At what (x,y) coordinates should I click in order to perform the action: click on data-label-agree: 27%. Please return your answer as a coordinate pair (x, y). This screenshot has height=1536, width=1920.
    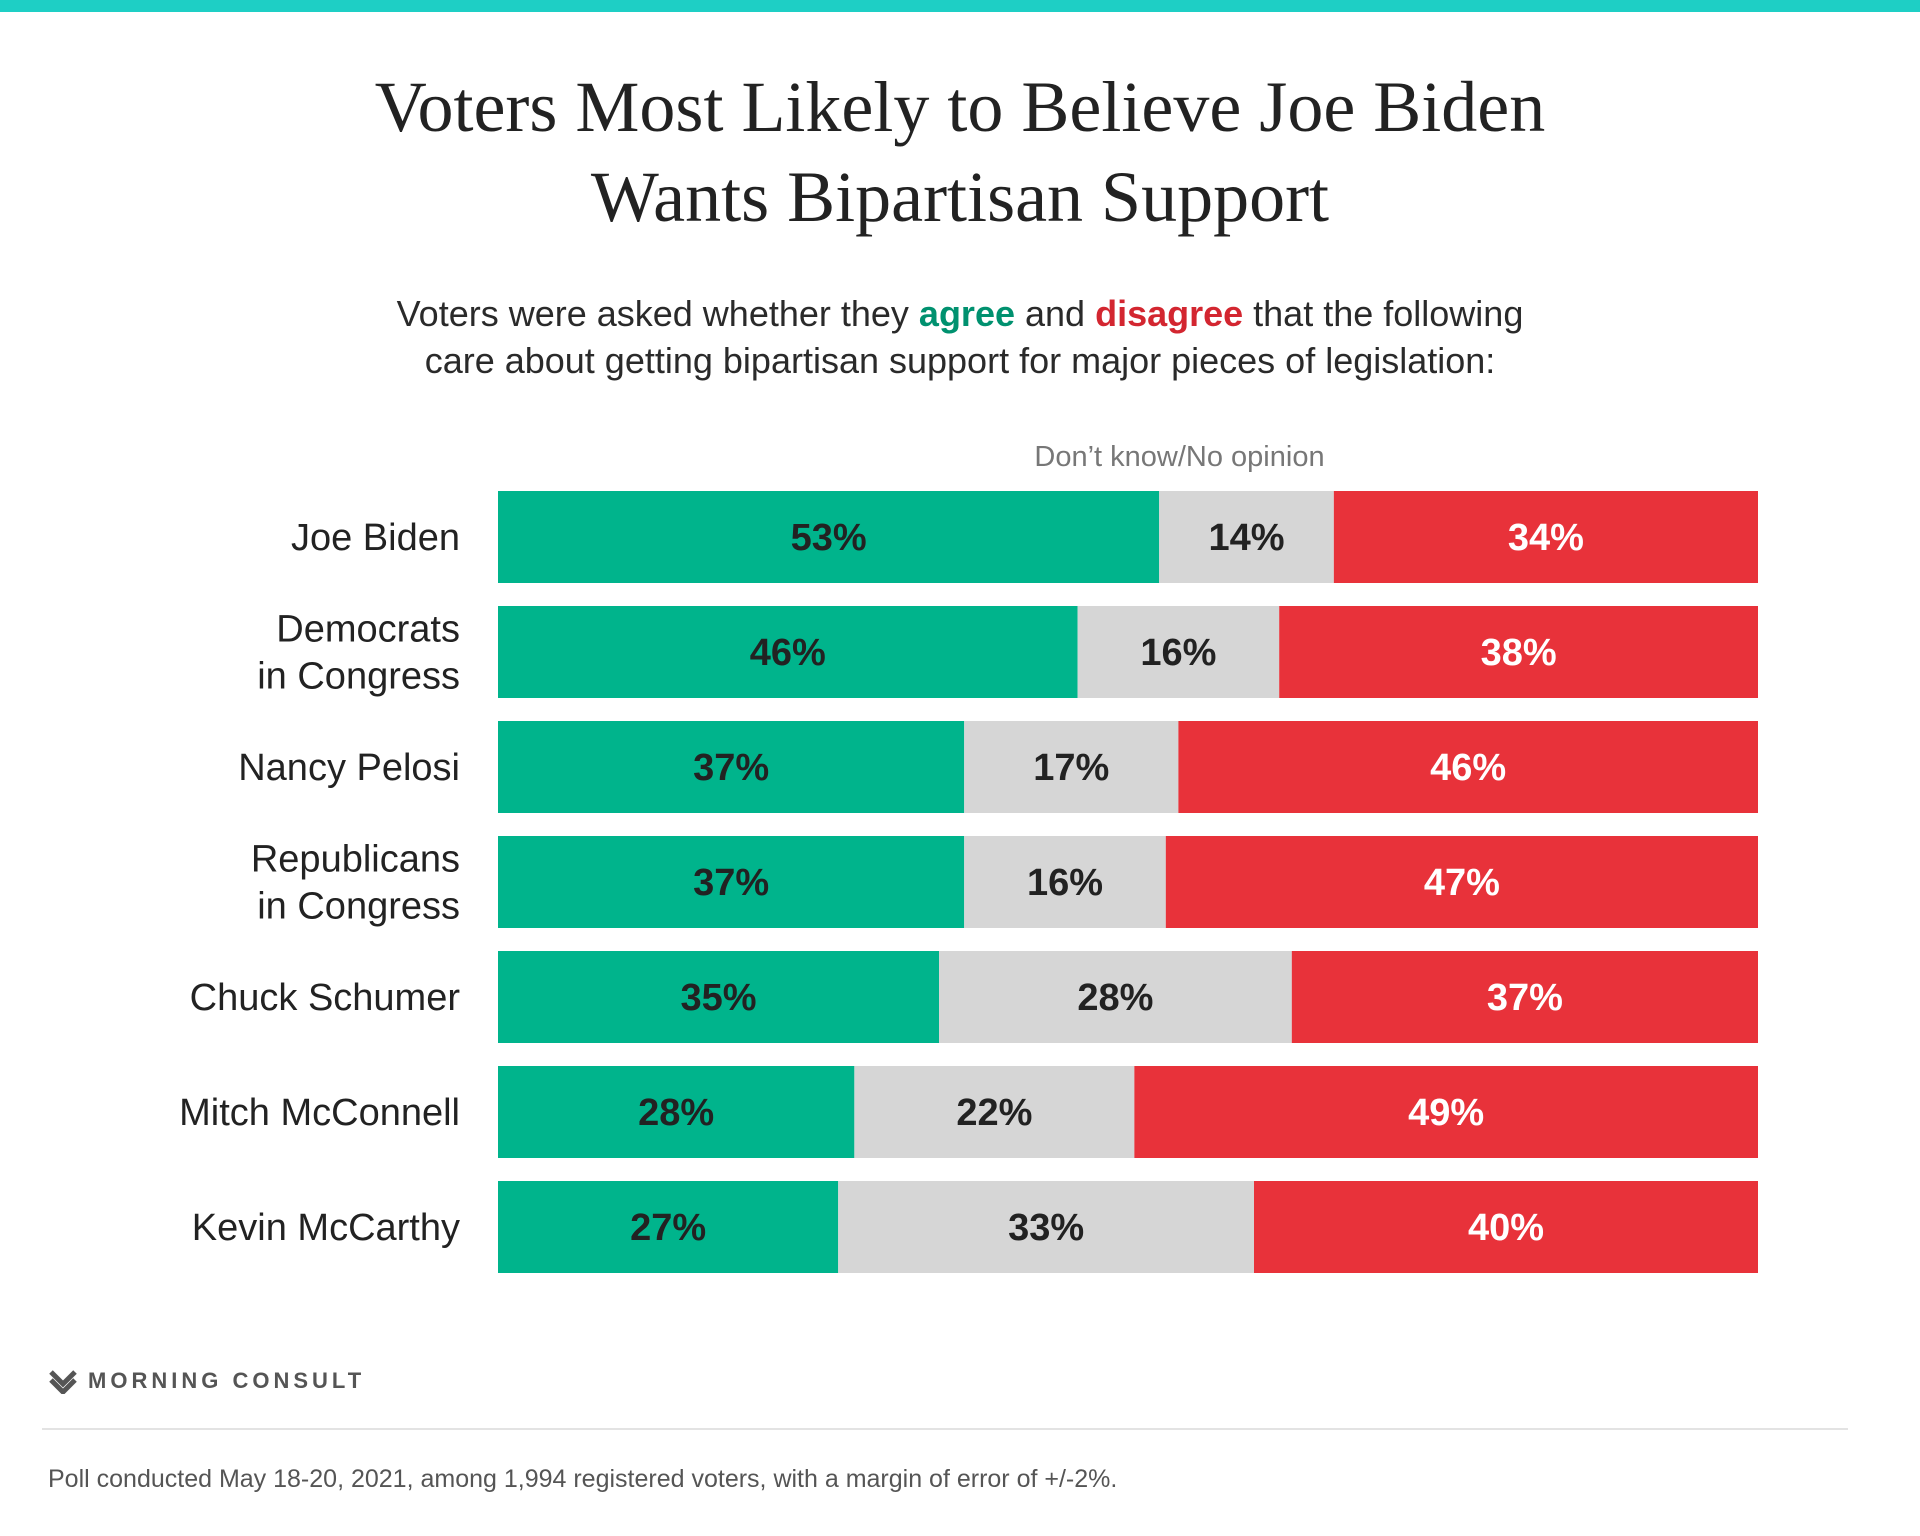
    Looking at the image, I should click on (668, 1228).